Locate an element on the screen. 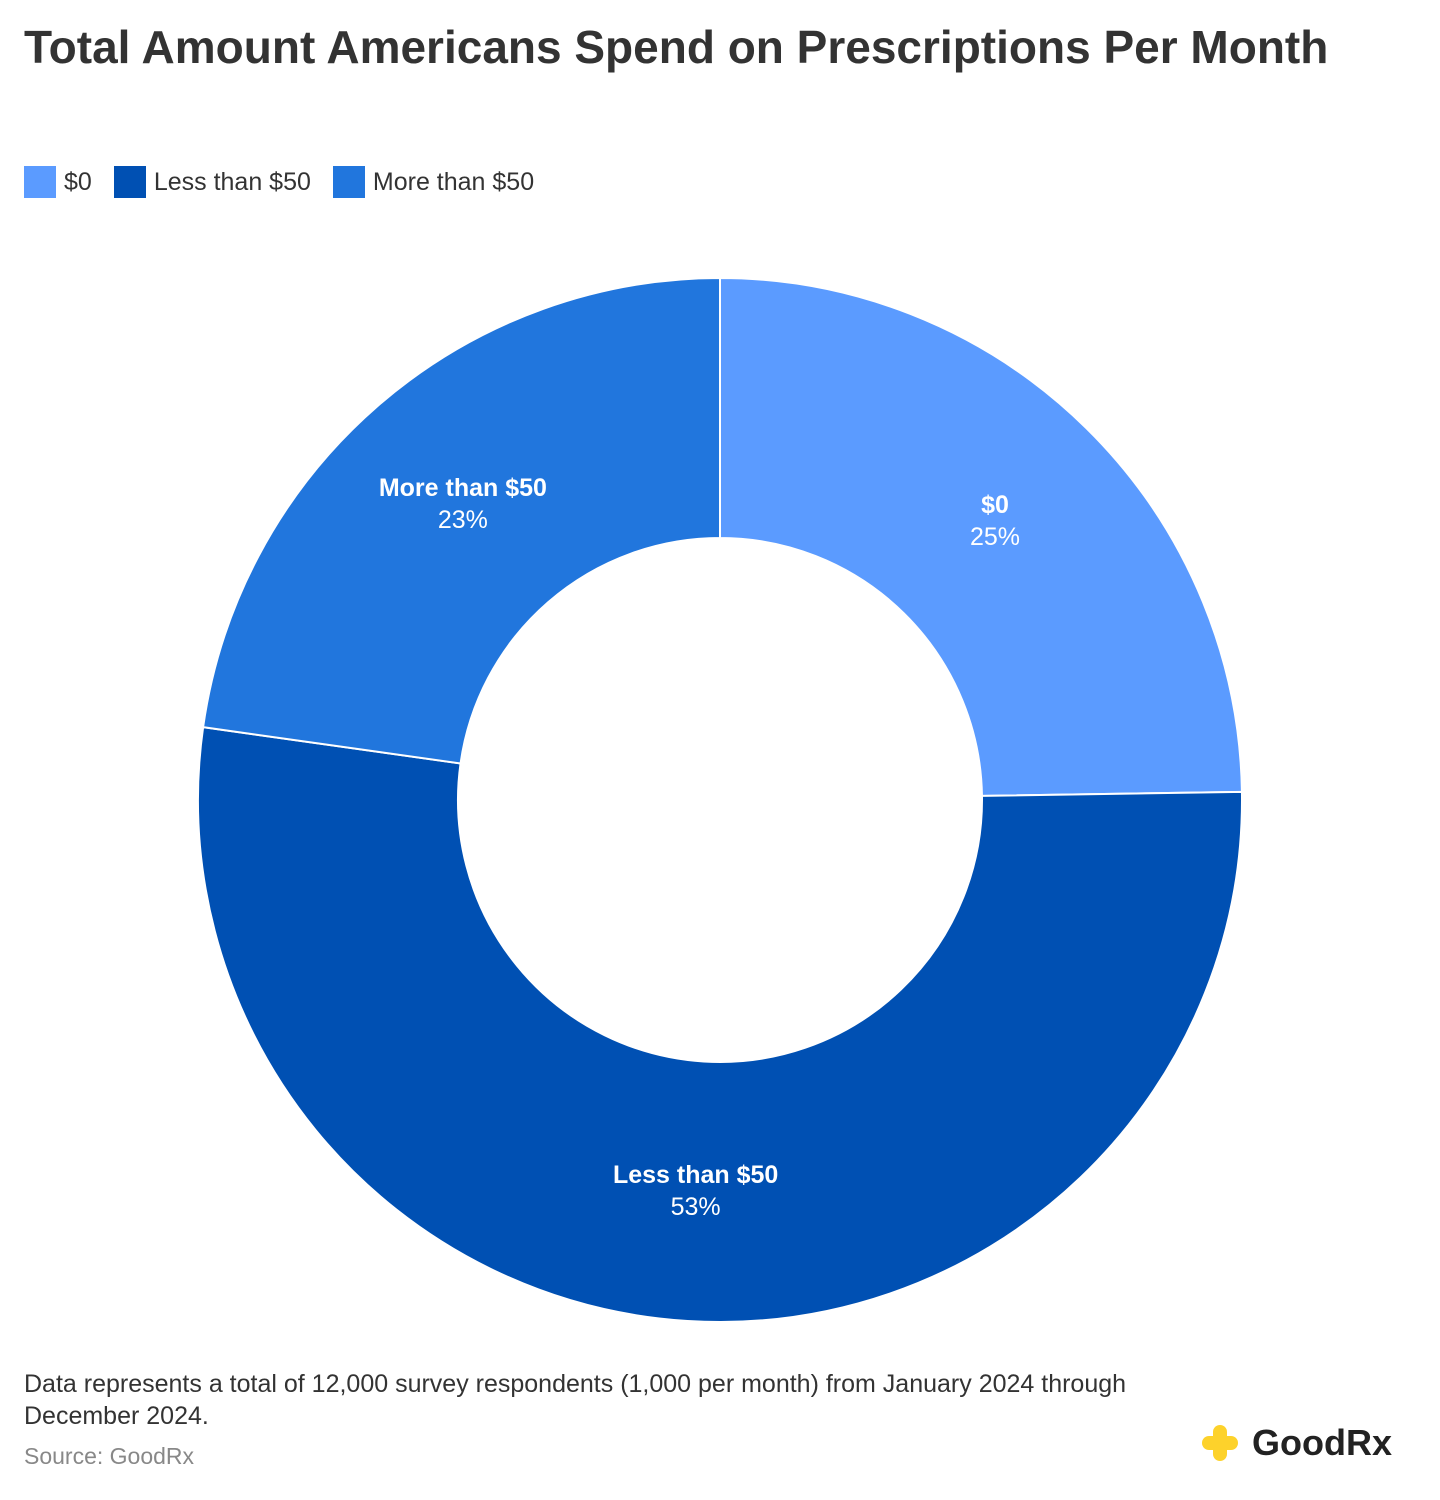  source: Source: GoodRx is located at coordinates (109, 1456).